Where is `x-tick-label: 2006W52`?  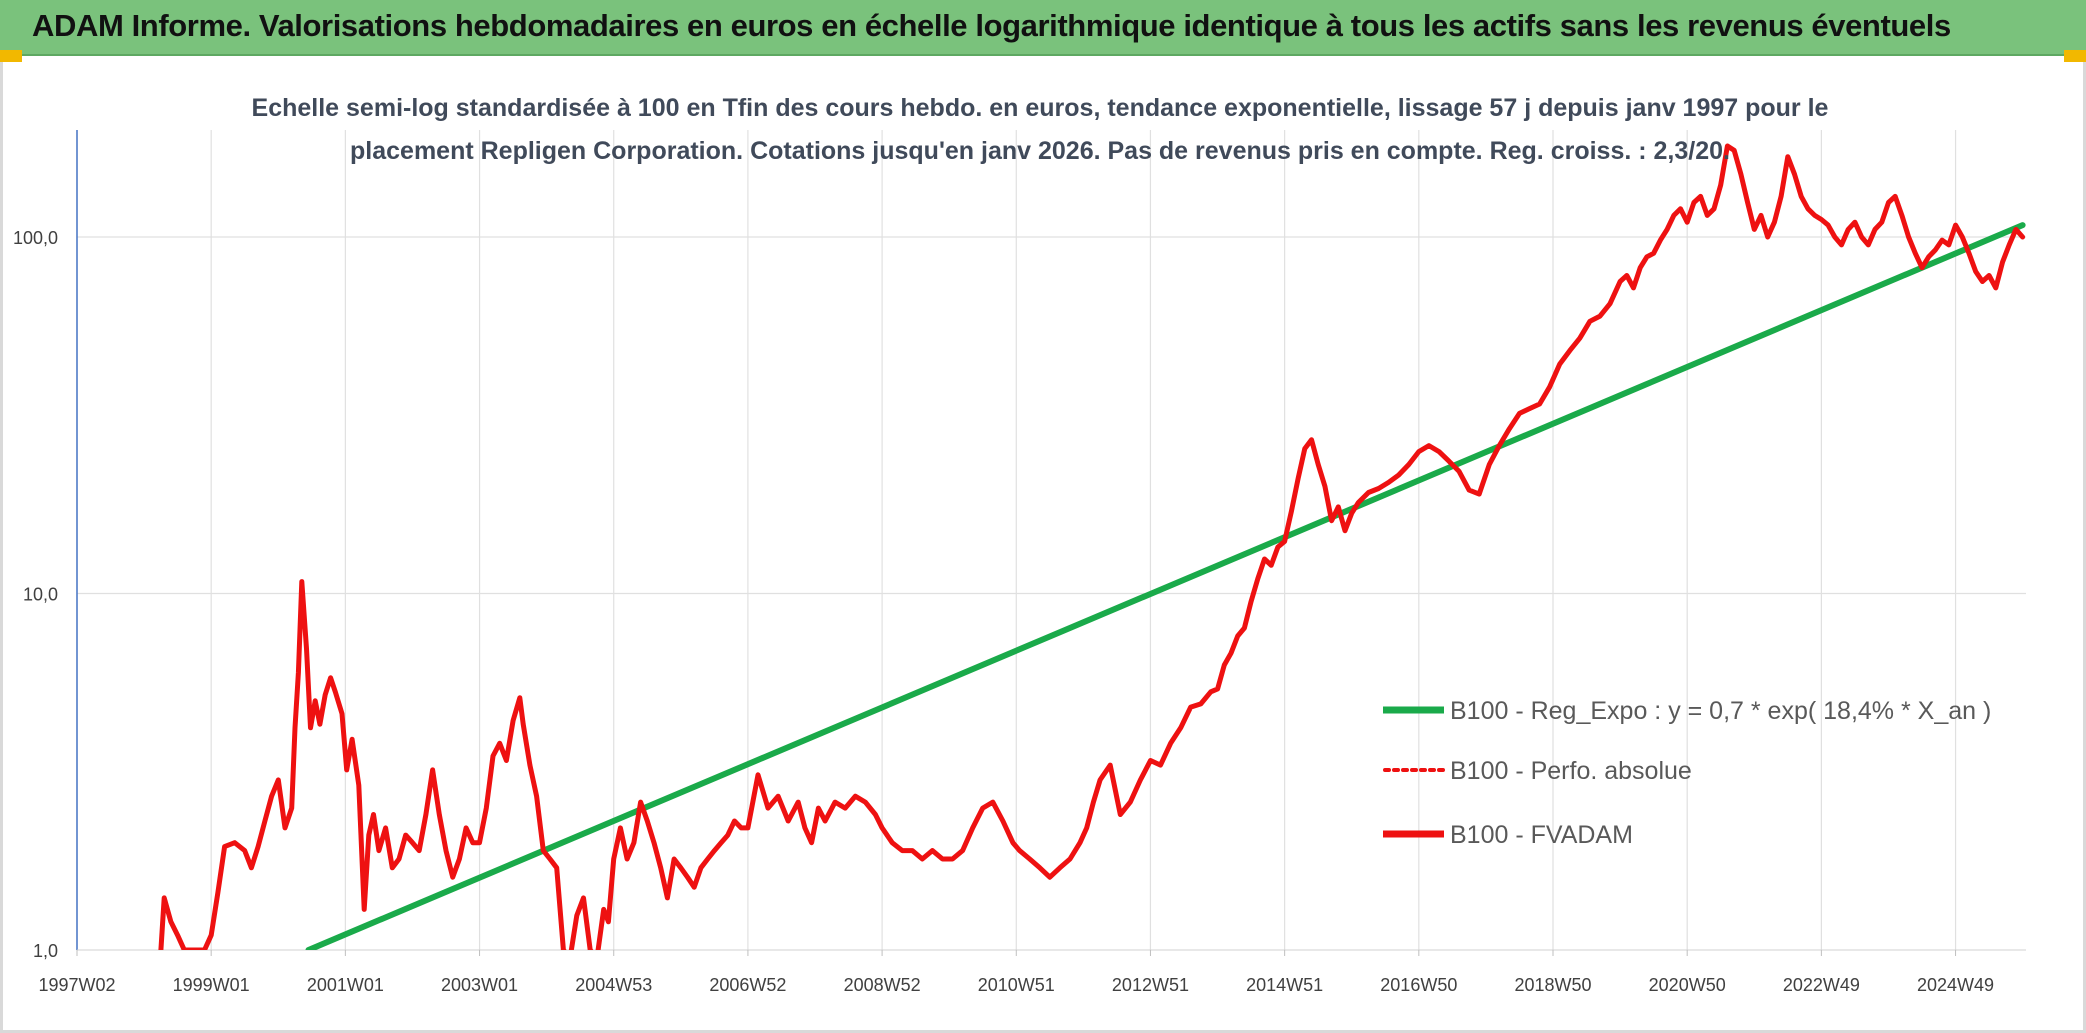 x-tick-label: 2006W52 is located at coordinates (747, 985).